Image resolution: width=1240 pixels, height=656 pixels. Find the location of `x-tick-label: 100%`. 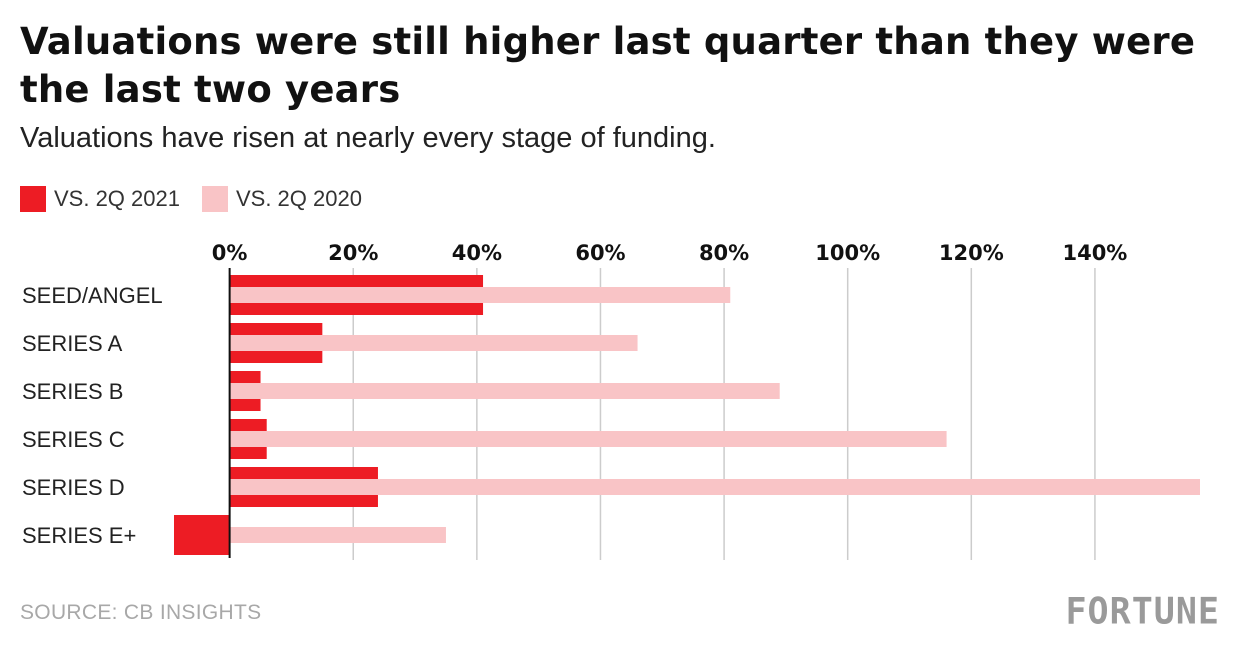

x-tick-label: 100% is located at coordinates (847, 253).